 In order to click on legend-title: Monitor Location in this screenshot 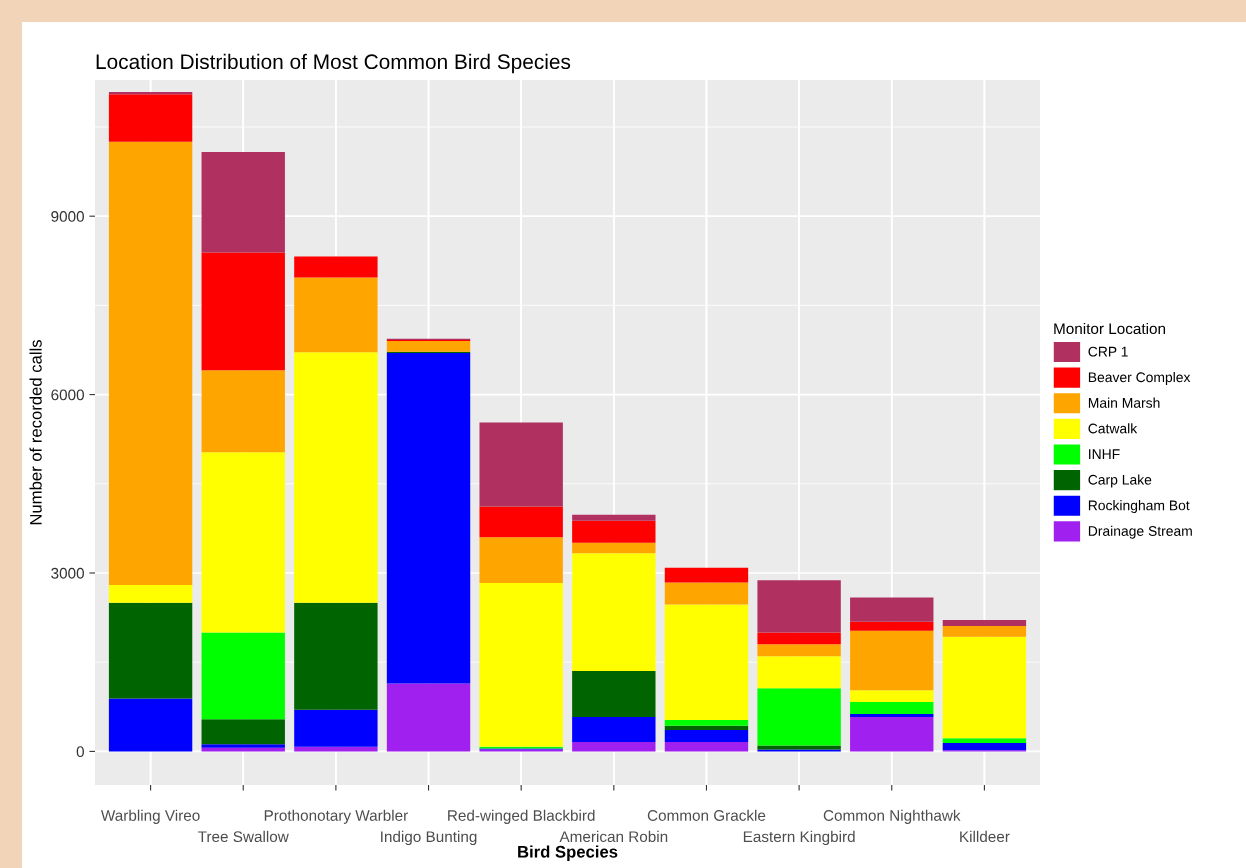, I will do `click(1110, 328)`.